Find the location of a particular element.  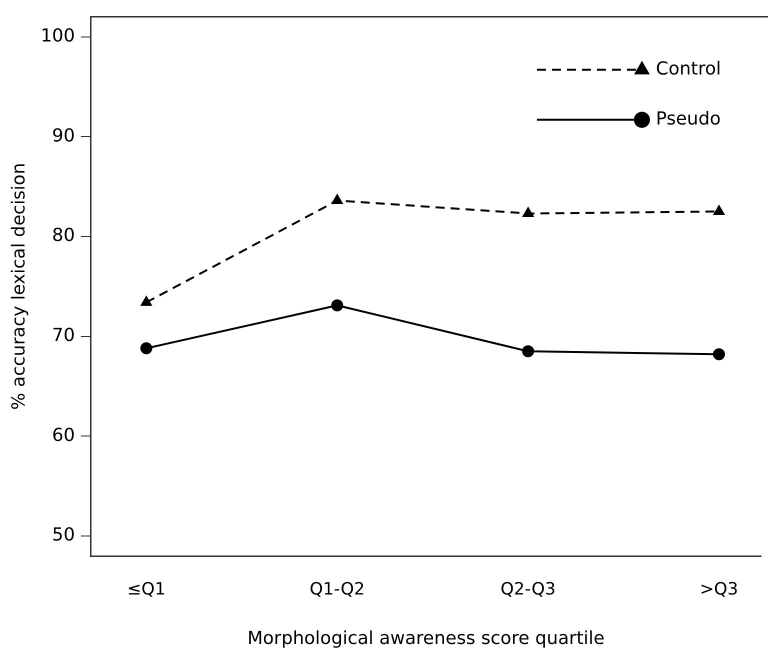

x-axis-title: Morphological awareness score quartile is located at coordinates (426, 638).